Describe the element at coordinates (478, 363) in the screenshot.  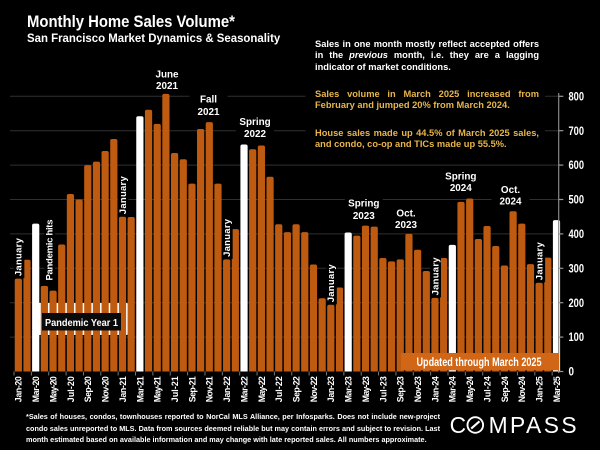
I see `svg-text: Updated through March 2025` at that location.